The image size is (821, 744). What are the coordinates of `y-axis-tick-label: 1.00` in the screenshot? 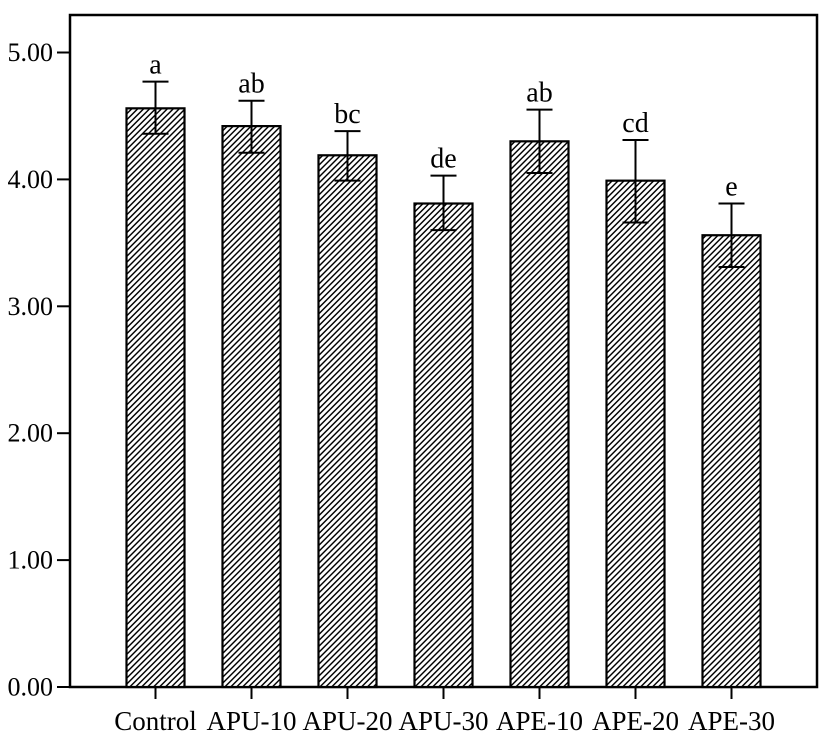 It's located at (31, 560).